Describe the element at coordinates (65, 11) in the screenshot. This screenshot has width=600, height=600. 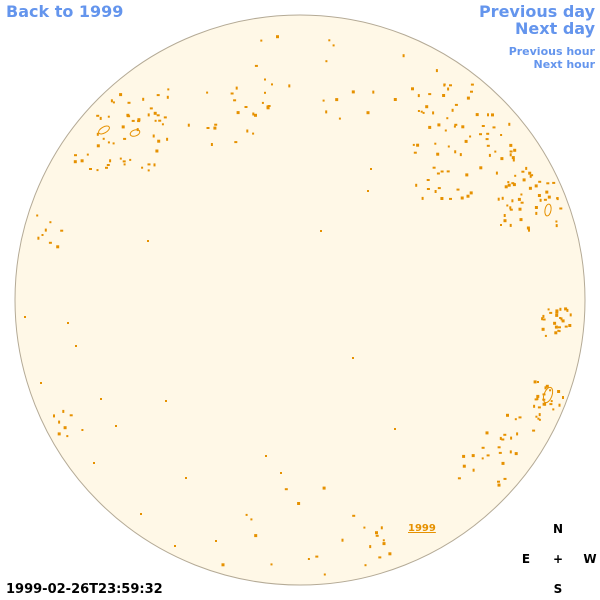
I see `back-to-year-link: Back to 1999` at that location.